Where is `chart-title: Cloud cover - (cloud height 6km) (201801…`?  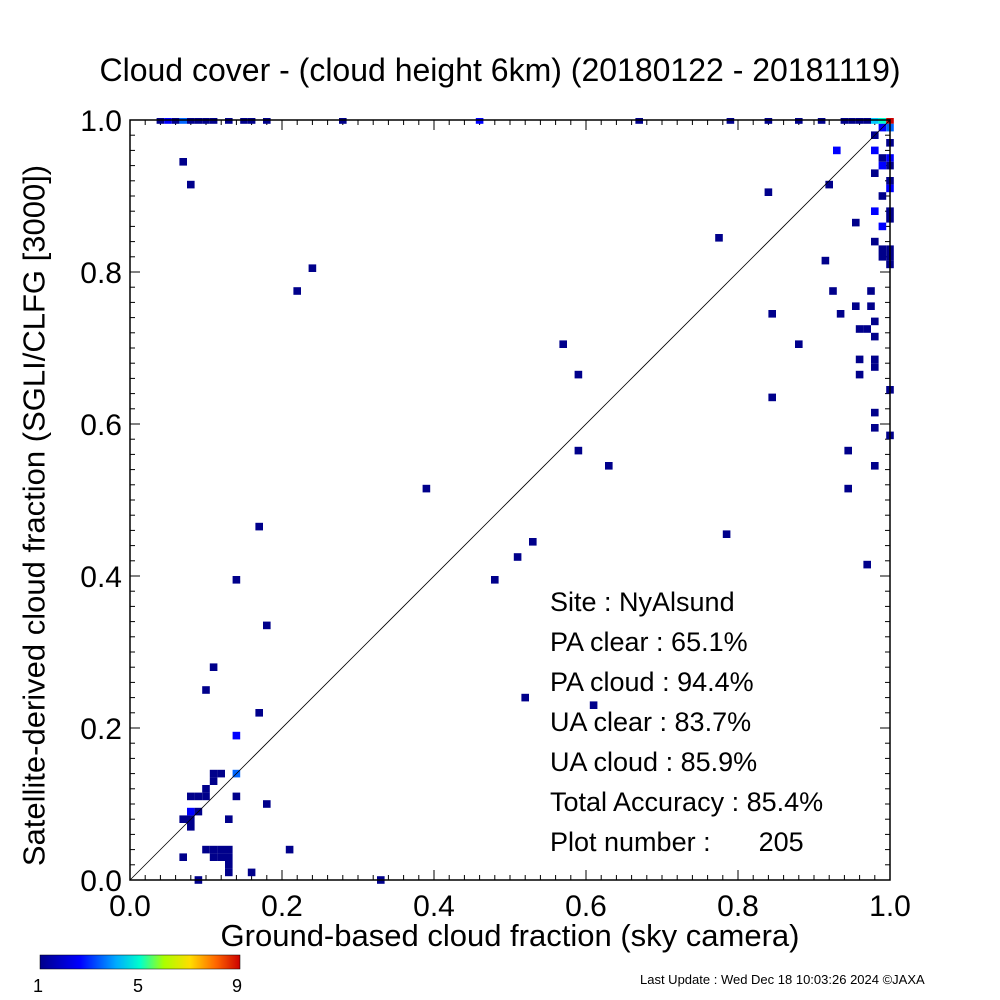
chart-title: Cloud cover - (cloud height 6km) (201801… is located at coordinates (500, 70).